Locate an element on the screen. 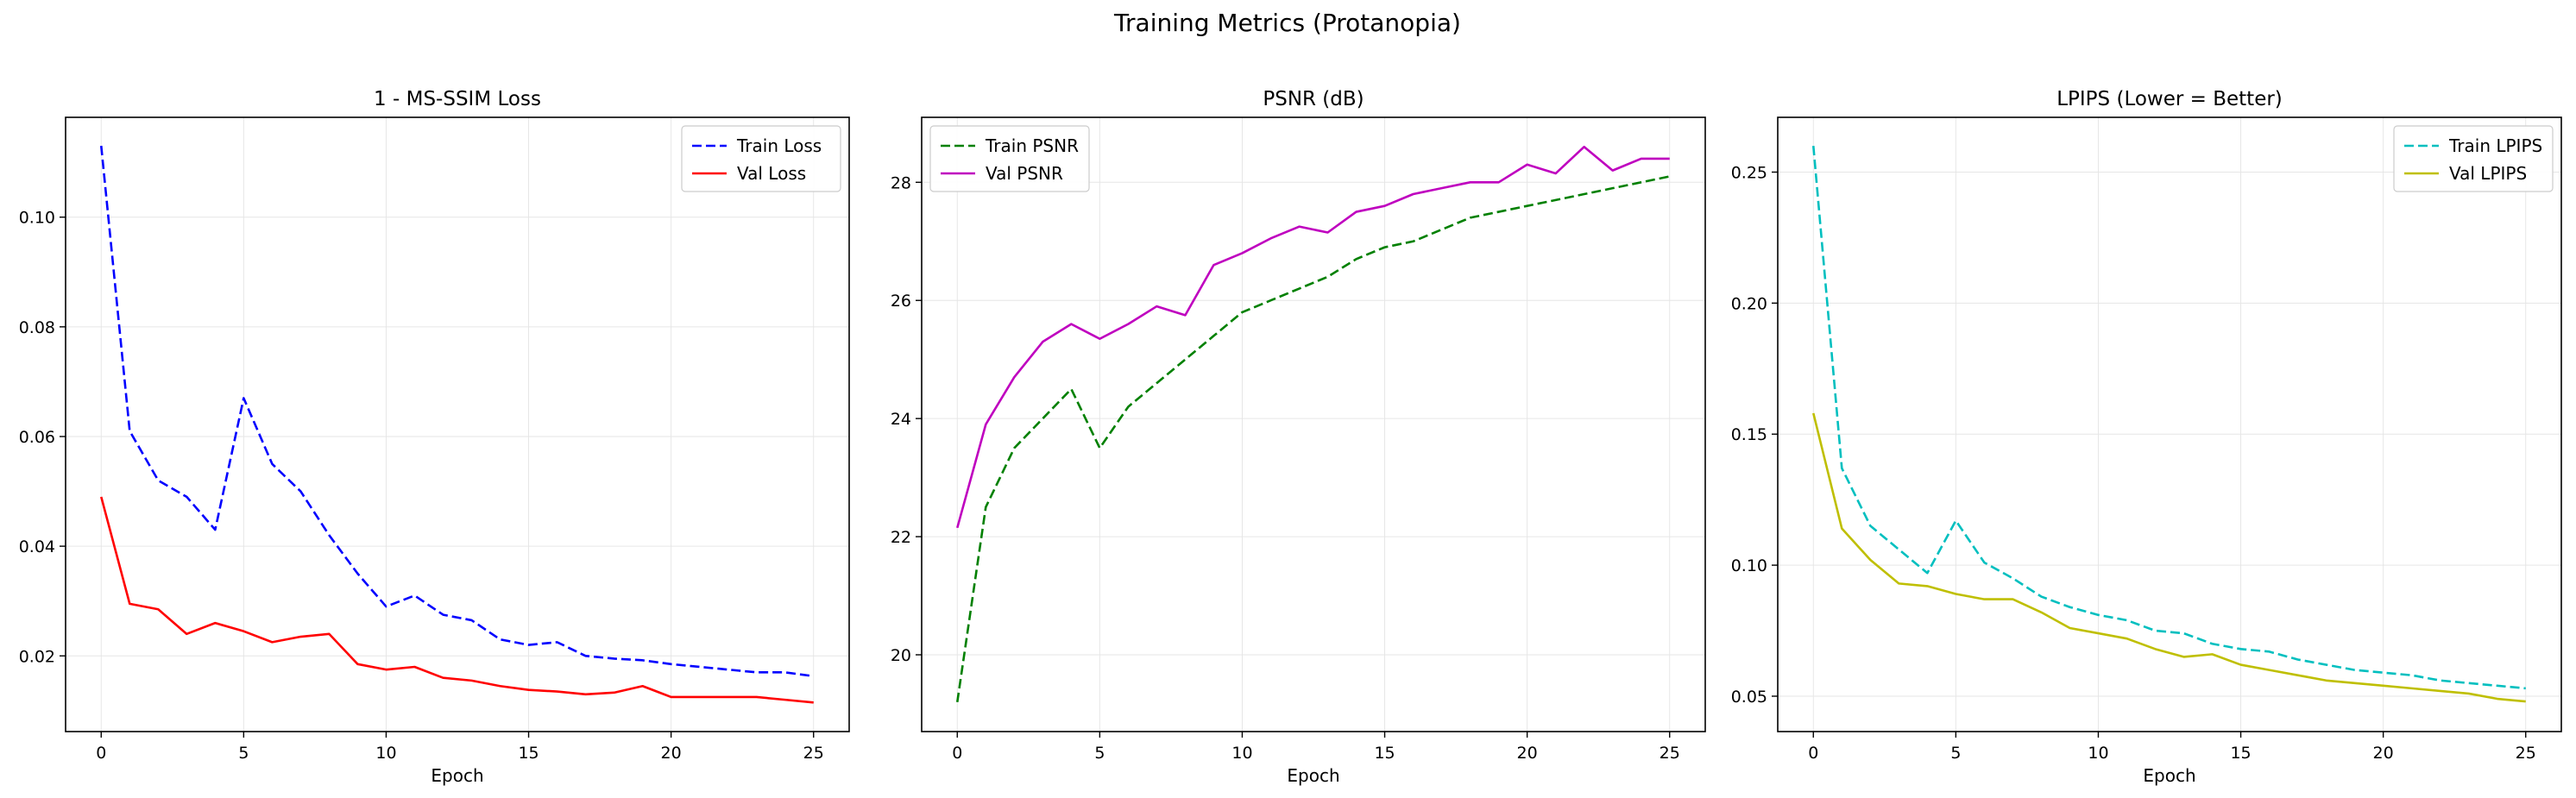 The height and width of the screenshot is (798, 2576). y-tick-label: 22 is located at coordinates (901, 537).